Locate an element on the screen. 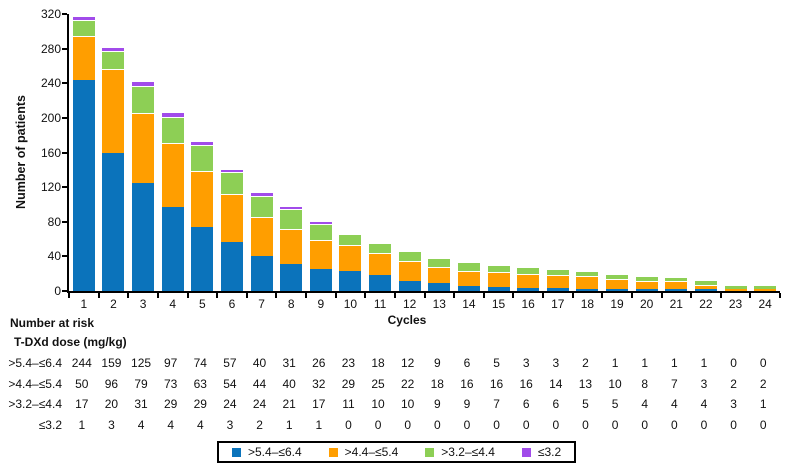 This screenshot has width=789, height=470. x-tick-label: 8 is located at coordinates (291, 304).